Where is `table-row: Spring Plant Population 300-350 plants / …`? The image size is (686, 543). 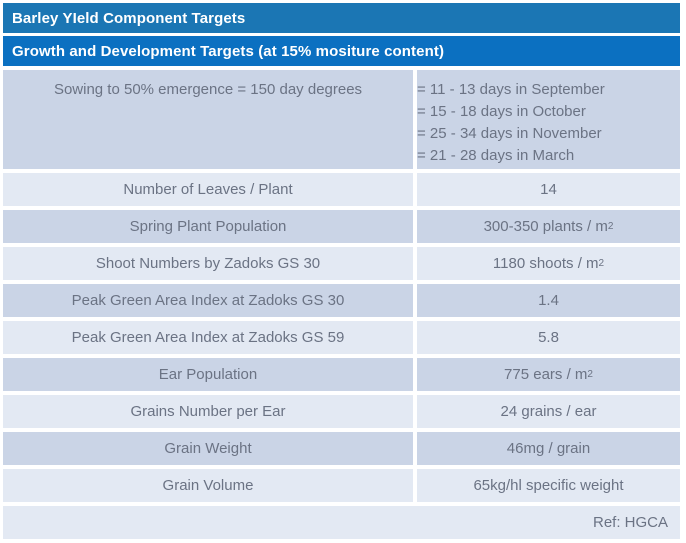
table-row: Spring Plant Population 300-350 plants / … is located at coordinates (341, 226).